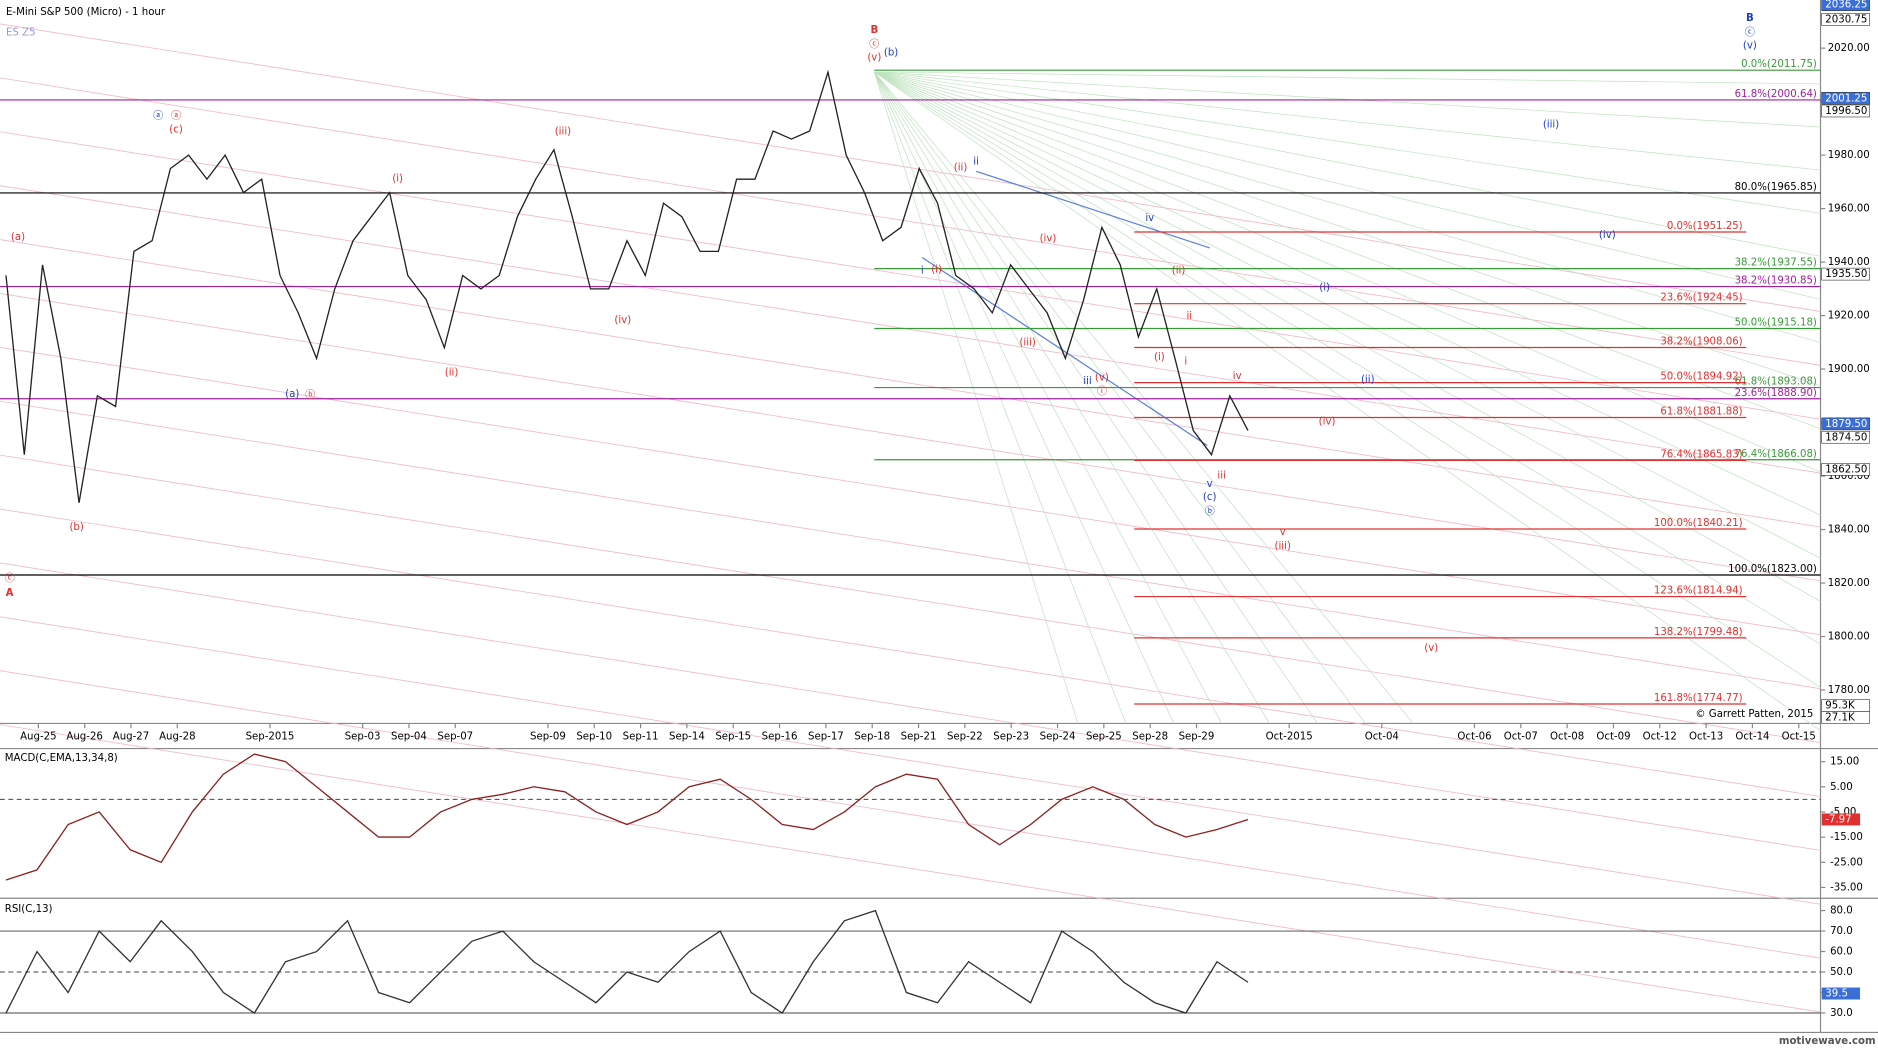 This screenshot has height=1048, width=1878. Describe the element at coordinates (1701, 412) in the screenshot. I see `fib-label: 61.8%(1881.88)` at that location.